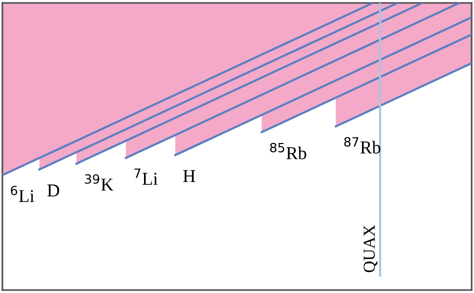  What do you see at coordinates (362, 145) in the screenshot?
I see `series-label: $^{87}$Rb` at bounding box center [362, 145].